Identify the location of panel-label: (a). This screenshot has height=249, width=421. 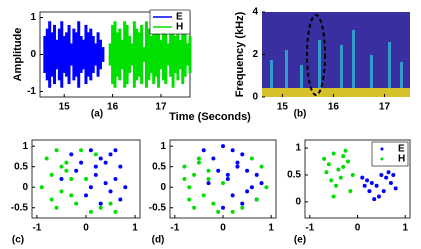
(97, 114).